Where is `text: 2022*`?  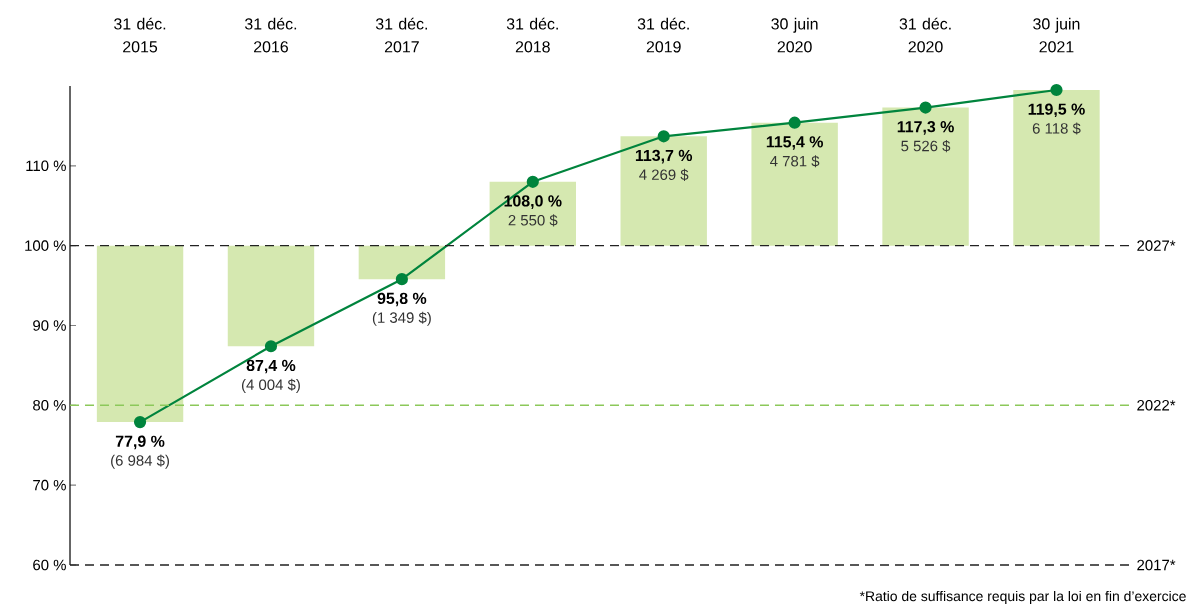 text: 2022* is located at coordinates (1156, 405).